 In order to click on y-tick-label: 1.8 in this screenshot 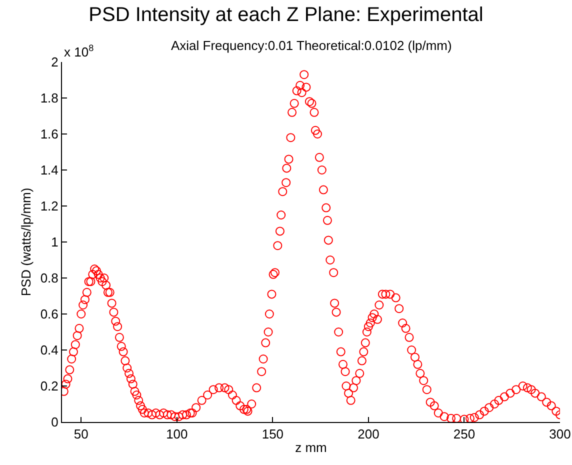, I will do `click(49, 98)`.